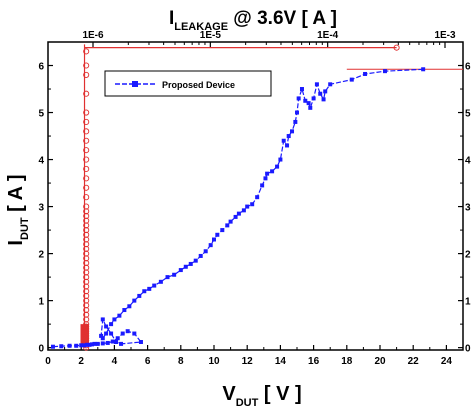 Image resolution: width=474 pixels, height=410 pixels. Describe the element at coordinates (201, 27) in the screenshot. I see `chart-title-sub: LEAKAGE` at that location.